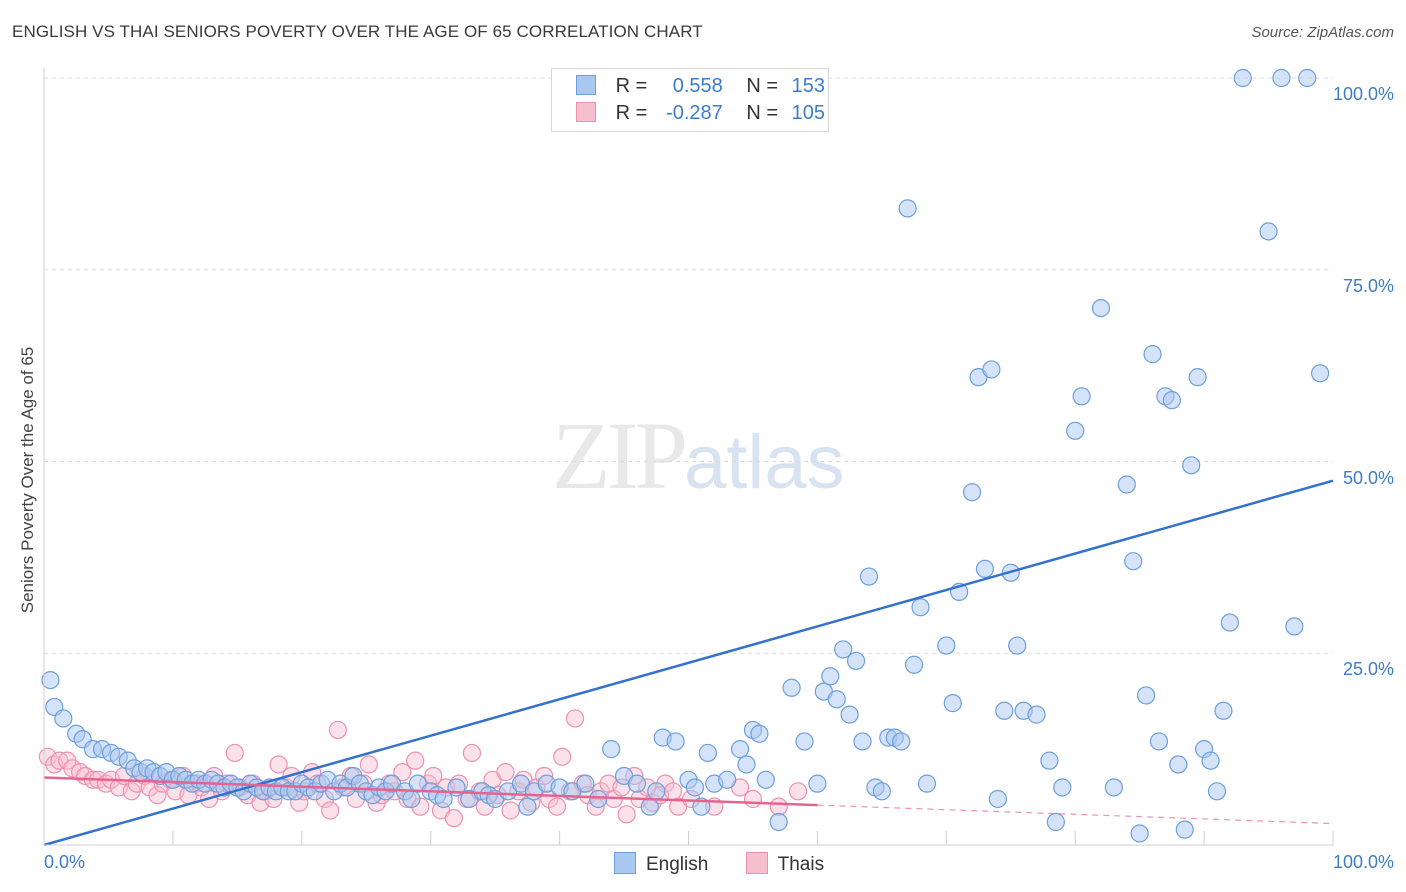 The image size is (1406, 892). I want to click on y-tick-label: 100.0%, so click(1363, 94).